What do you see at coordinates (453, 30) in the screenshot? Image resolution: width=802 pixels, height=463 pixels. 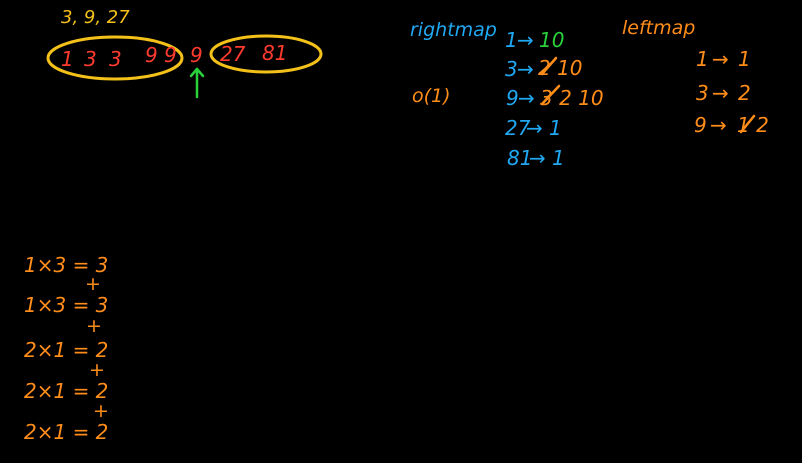 I see `rightmap-title: rightmap` at bounding box center [453, 30].